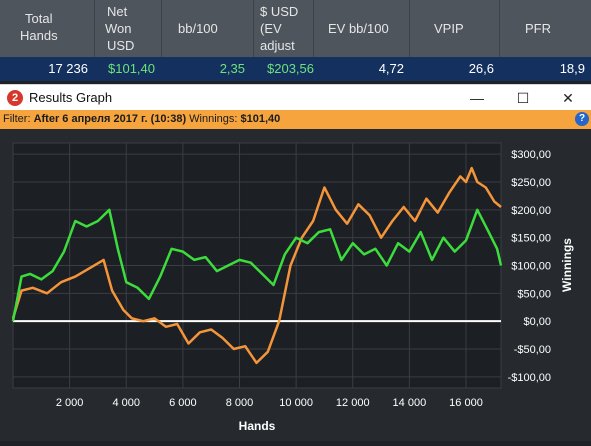  Describe the element at coordinates (523, 98) in the screenshot. I see `maximize-button: ☐` at that location.